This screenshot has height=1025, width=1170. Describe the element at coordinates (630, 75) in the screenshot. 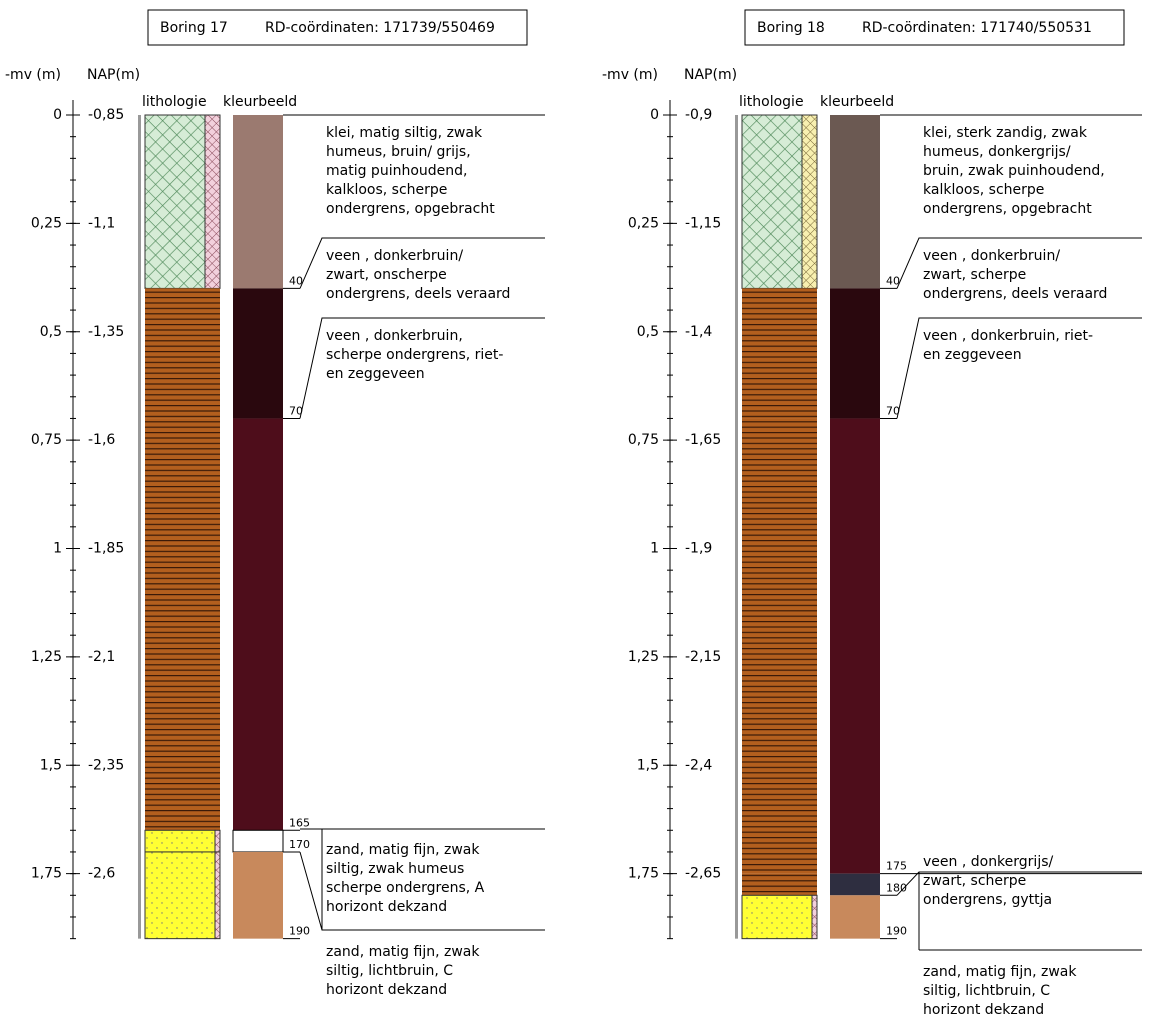

I see `mv-header: -mv (m)` at that location.